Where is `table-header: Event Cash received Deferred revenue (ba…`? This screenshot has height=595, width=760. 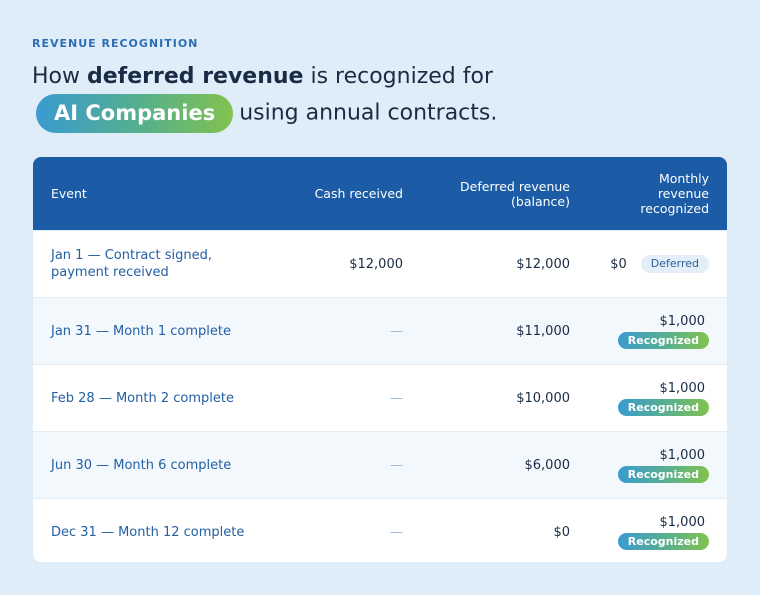
table-header: Event Cash received Deferred revenue (ba… is located at coordinates (380, 193).